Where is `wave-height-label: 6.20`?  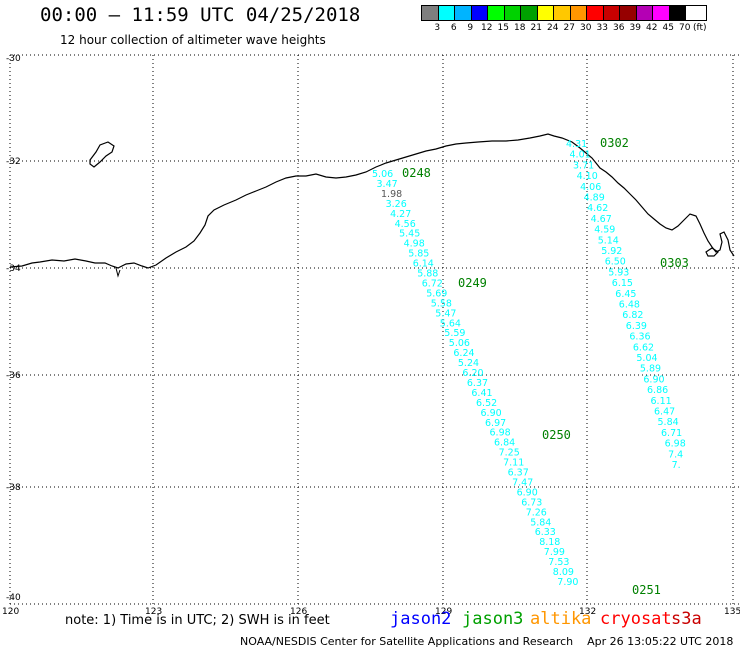
wave-height-label: 6.20 is located at coordinates (472, 373).